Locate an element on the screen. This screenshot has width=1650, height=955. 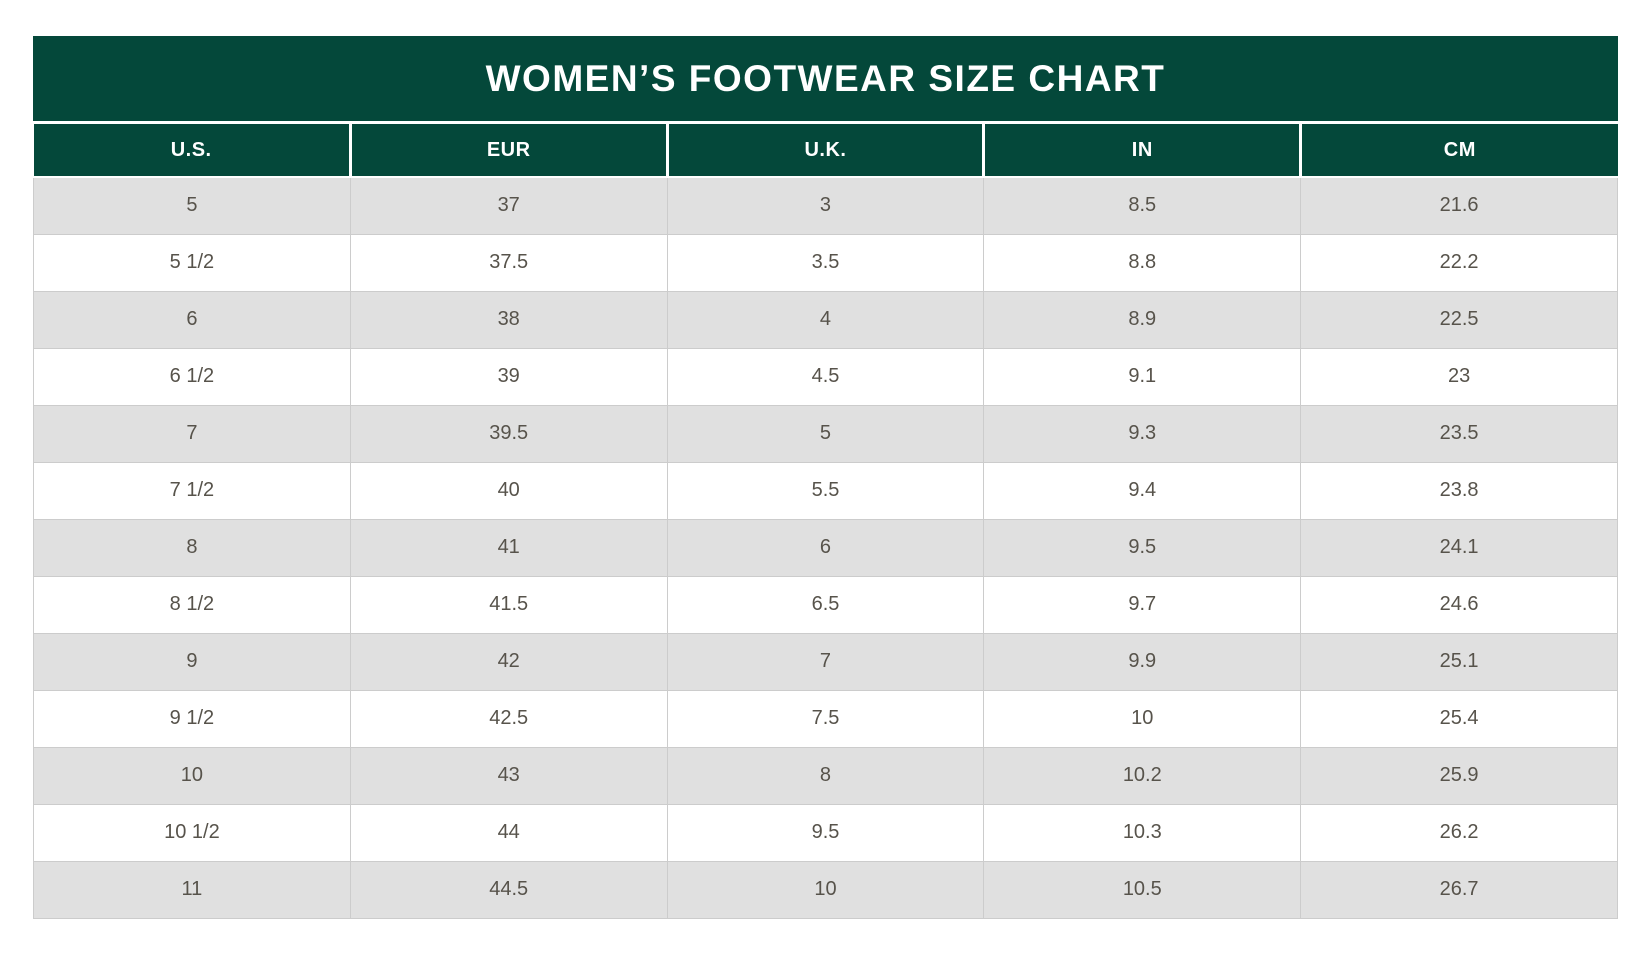
table-cell: 8.8 is located at coordinates (1142, 262).